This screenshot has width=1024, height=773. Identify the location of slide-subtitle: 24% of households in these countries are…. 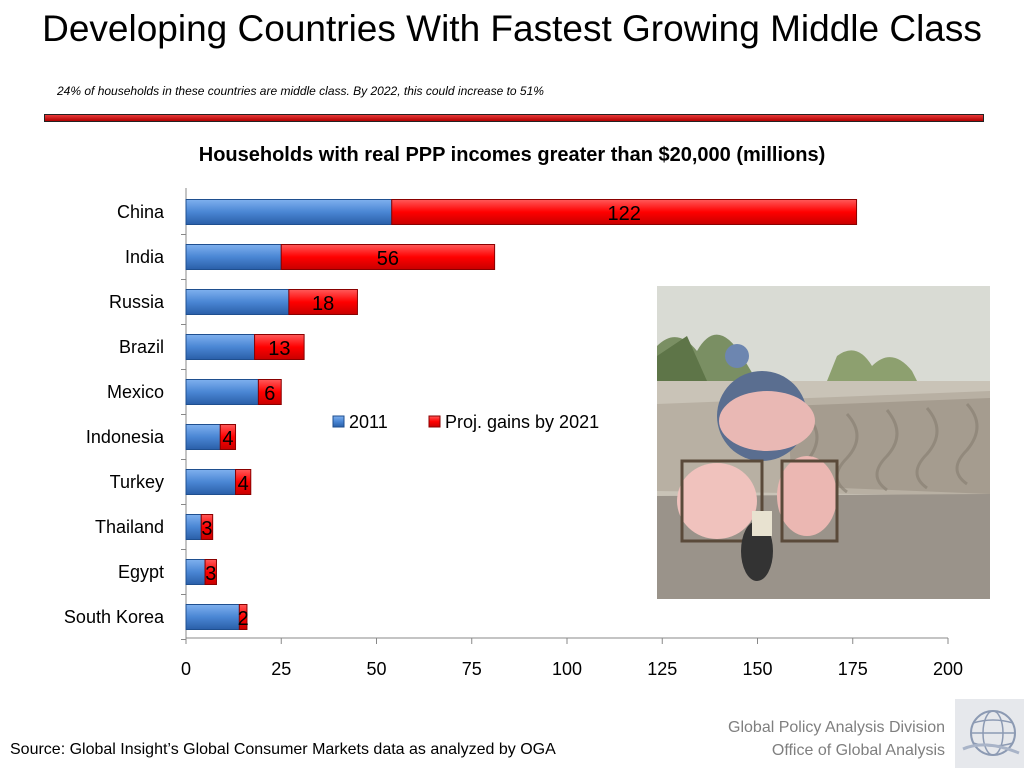
(300, 91).